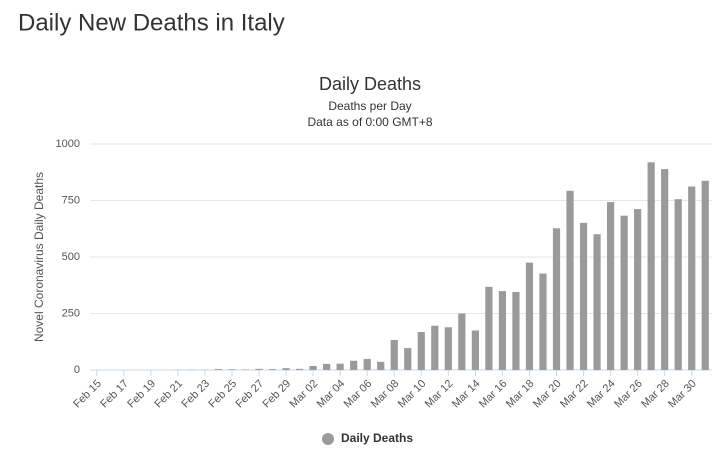 The width and height of the screenshot is (718, 458). What do you see at coordinates (547, 394) in the screenshot?
I see `x-tick-label: Mar 20` at bounding box center [547, 394].